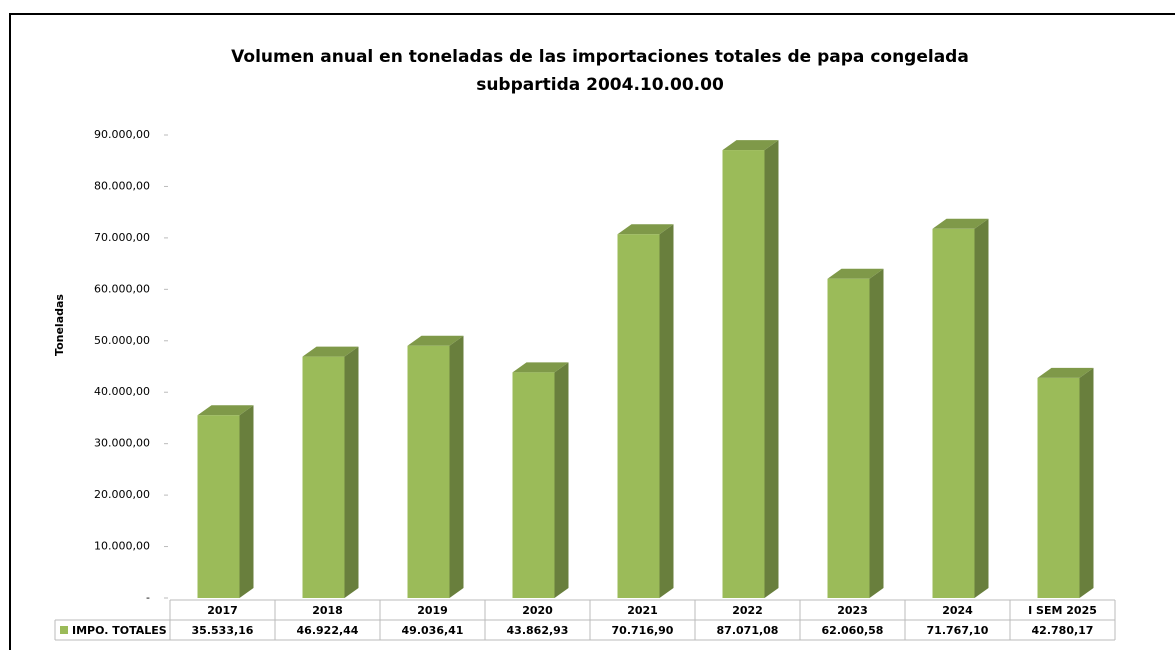 The width and height of the screenshot is (1175, 650). Describe the element at coordinates (537, 610) in the screenshot. I see `x-tick-label: 2020` at that location.